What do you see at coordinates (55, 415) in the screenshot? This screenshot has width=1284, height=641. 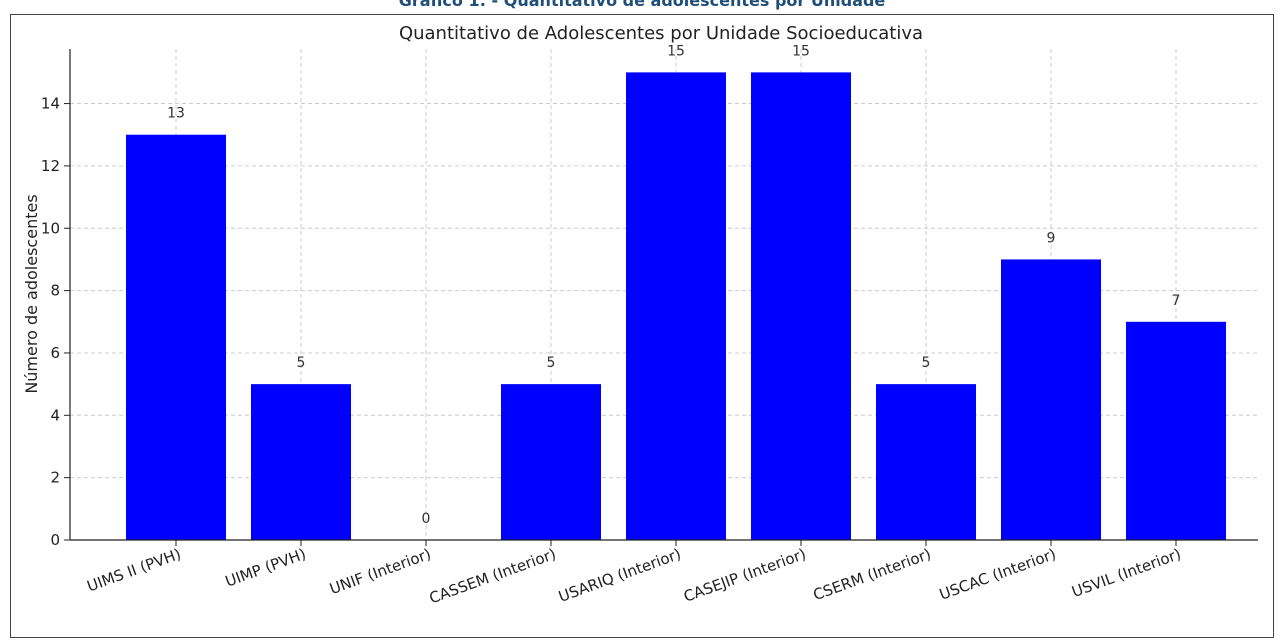 I see `y-tick-label: 4` at bounding box center [55, 415].